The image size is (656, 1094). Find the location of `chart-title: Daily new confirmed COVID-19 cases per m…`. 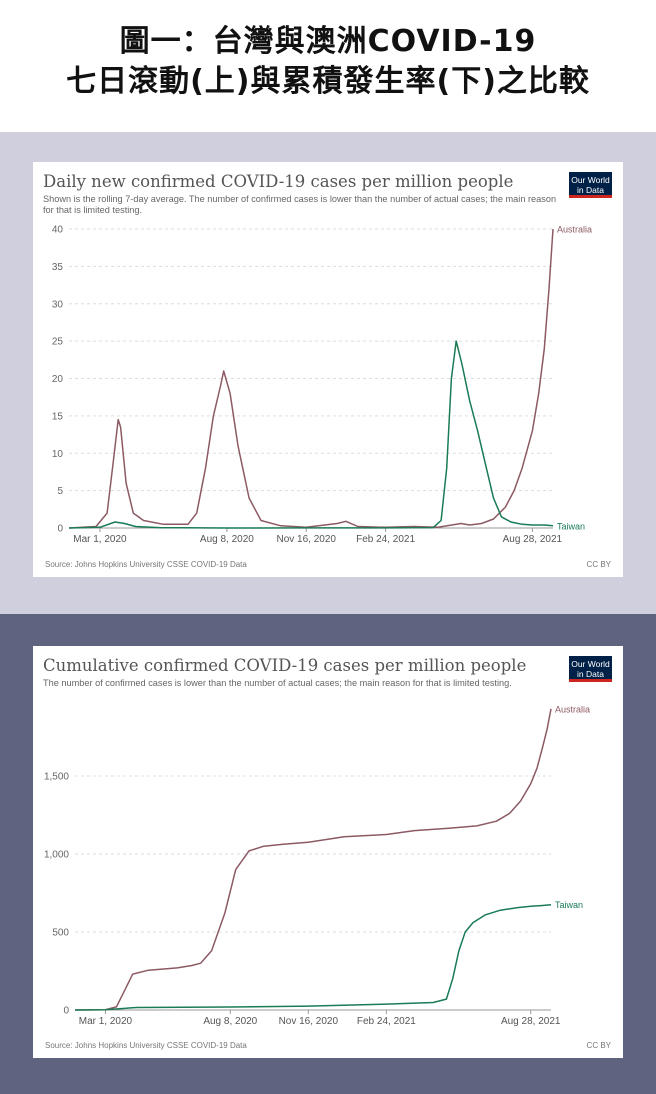

chart-title: Daily new confirmed COVID-19 cases per m… is located at coordinates (278, 181).